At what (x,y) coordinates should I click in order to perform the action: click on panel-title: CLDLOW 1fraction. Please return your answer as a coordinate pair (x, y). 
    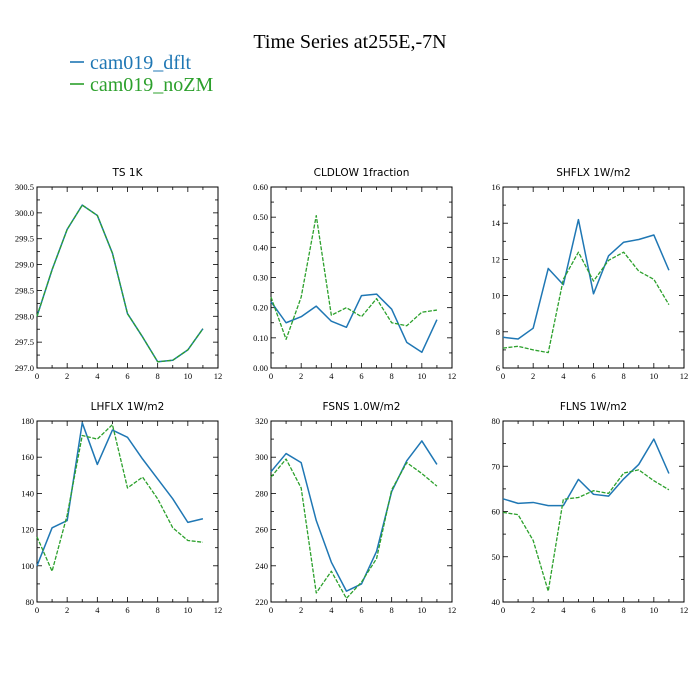
    Looking at the image, I should click on (362, 173).